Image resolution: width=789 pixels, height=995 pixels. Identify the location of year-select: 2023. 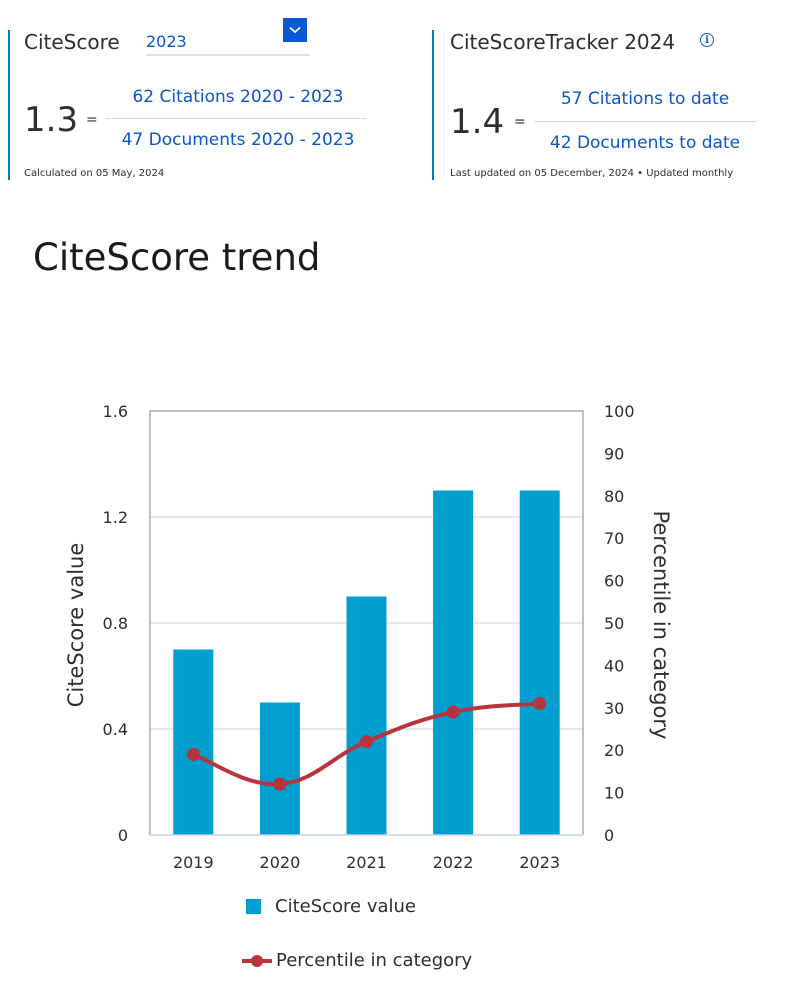
(228, 37).